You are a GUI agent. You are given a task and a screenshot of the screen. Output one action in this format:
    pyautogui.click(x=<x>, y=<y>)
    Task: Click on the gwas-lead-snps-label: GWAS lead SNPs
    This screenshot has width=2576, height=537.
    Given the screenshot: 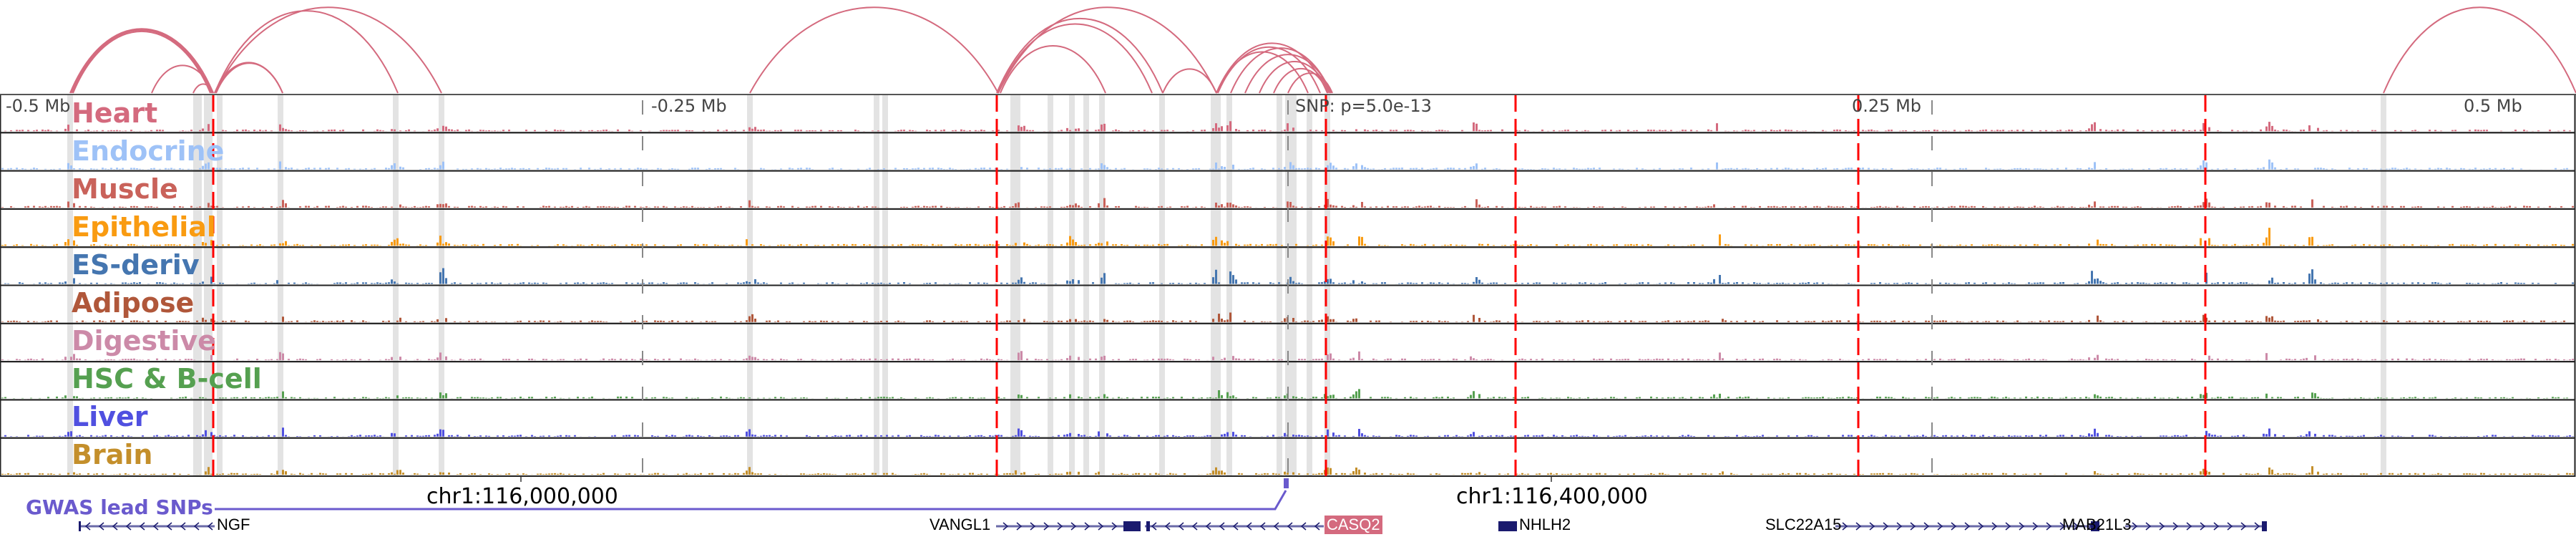 What is the action you would take?
    pyautogui.click(x=119, y=507)
    